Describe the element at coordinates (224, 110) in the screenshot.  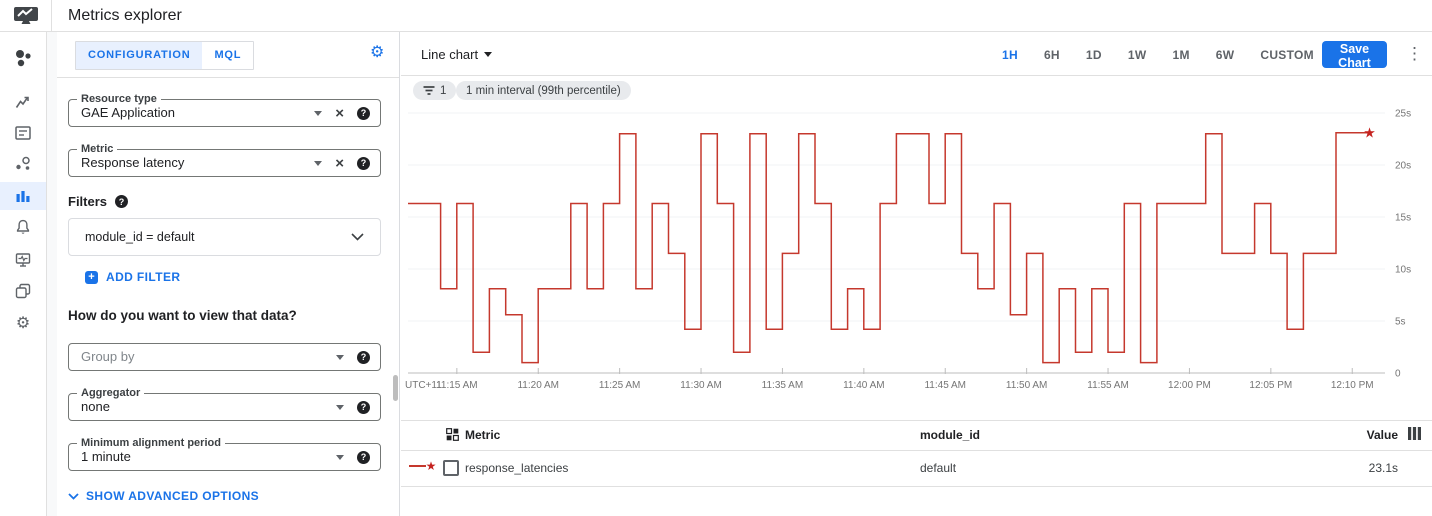
I see `resource-type-field: Resource type GAE Application × ?` at that location.